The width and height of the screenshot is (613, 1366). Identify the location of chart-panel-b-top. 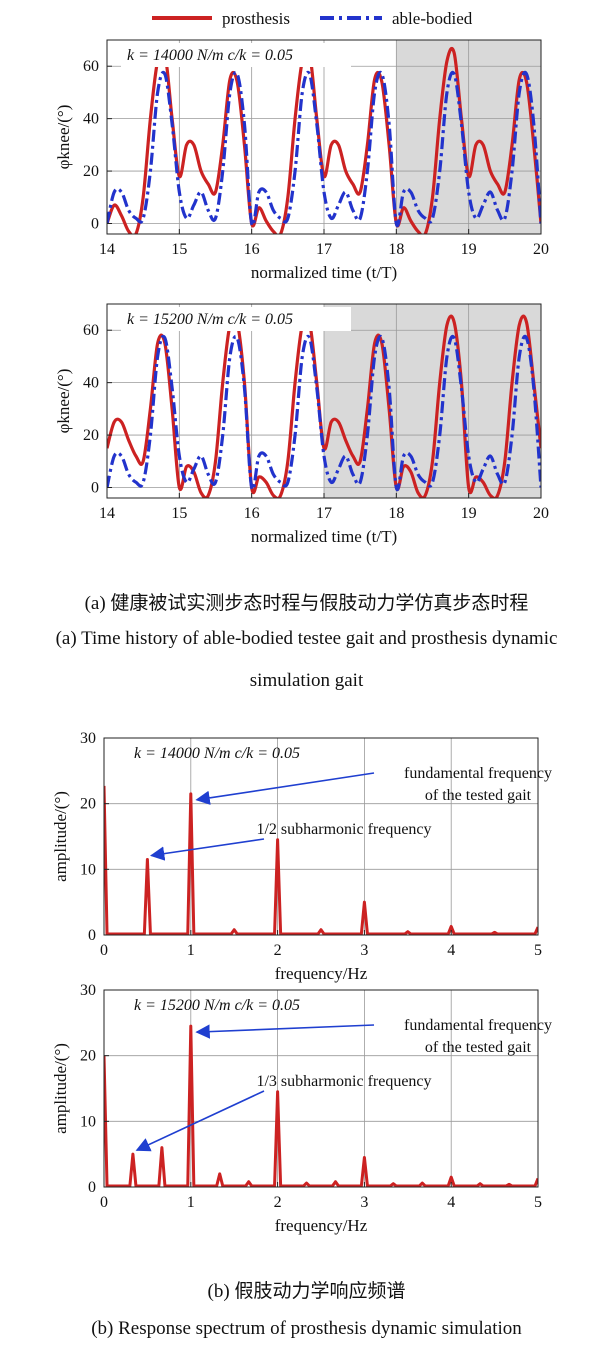
(321, 836).